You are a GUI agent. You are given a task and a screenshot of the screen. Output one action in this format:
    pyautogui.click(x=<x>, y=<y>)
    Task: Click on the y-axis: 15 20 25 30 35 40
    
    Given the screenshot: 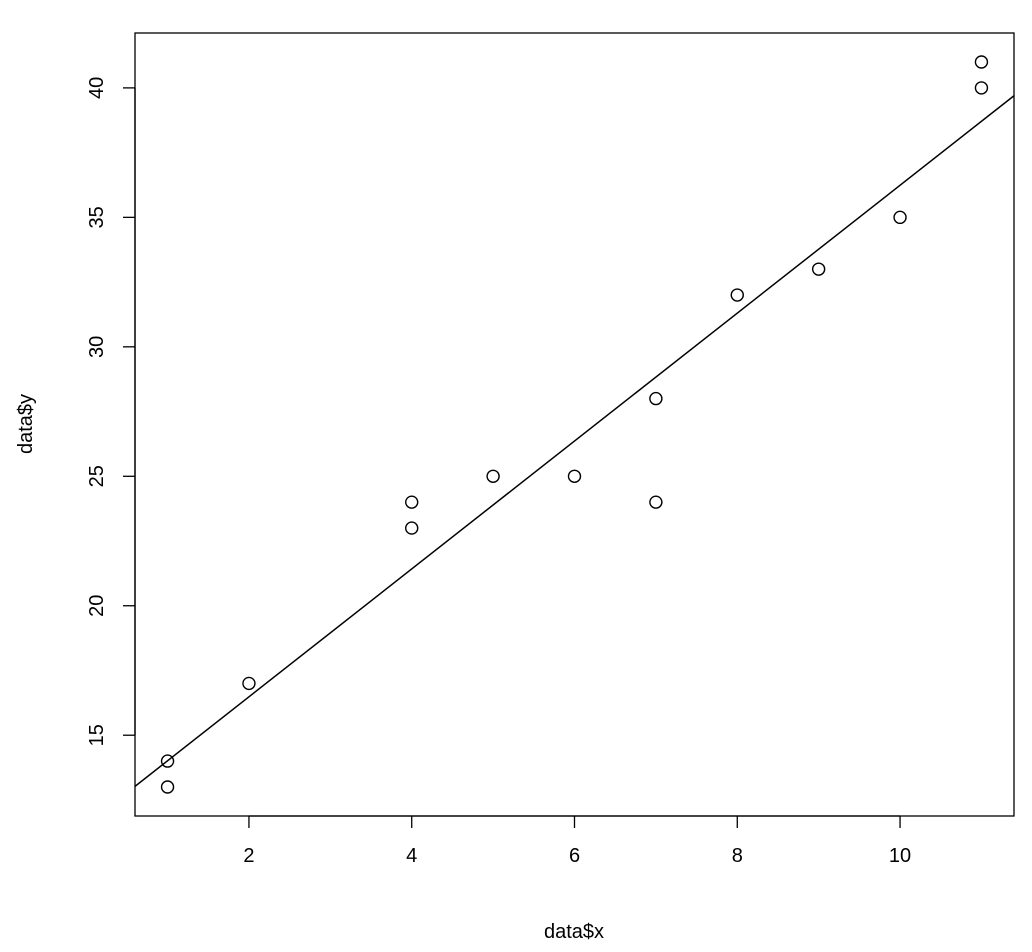 What is the action you would take?
    pyautogui.click(x=111, y=411)
    